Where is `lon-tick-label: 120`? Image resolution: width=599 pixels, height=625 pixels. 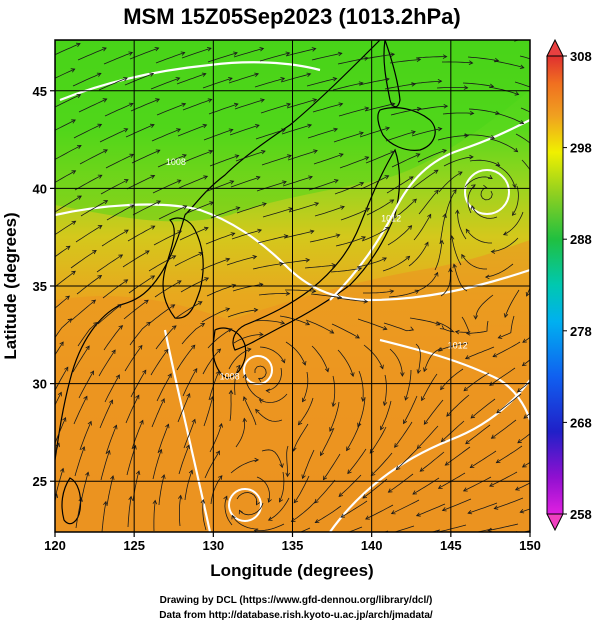
lon-tick-label: 120 is located at coordinates (55, 545).